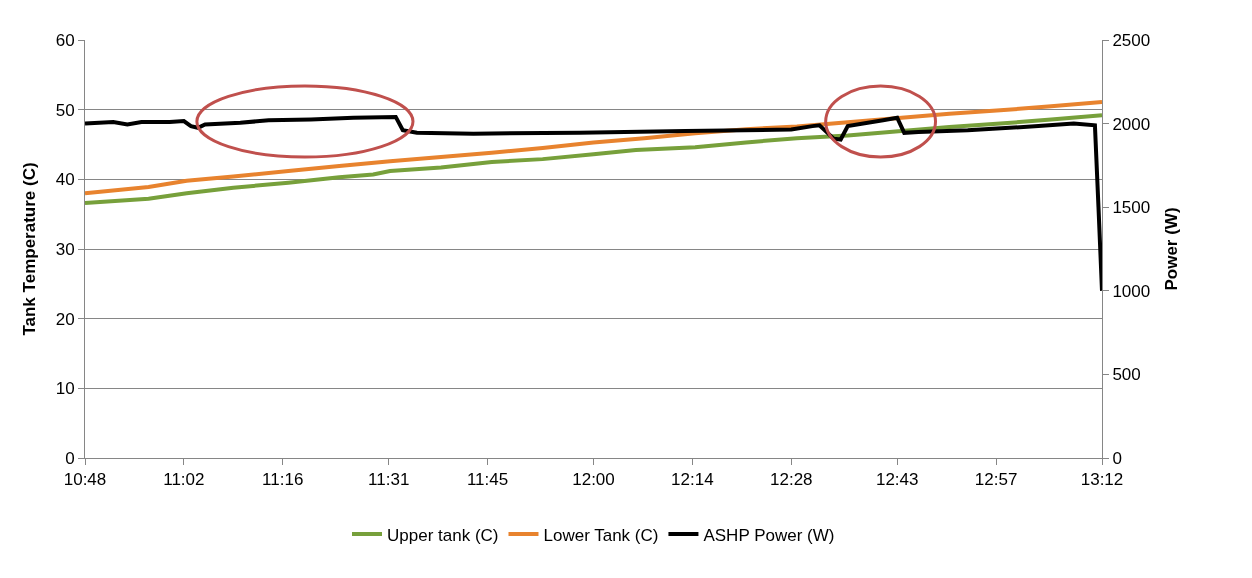 This screenshot has width=1252, height=578. I want to click on y-tick-label: 50, so click(65, 110).